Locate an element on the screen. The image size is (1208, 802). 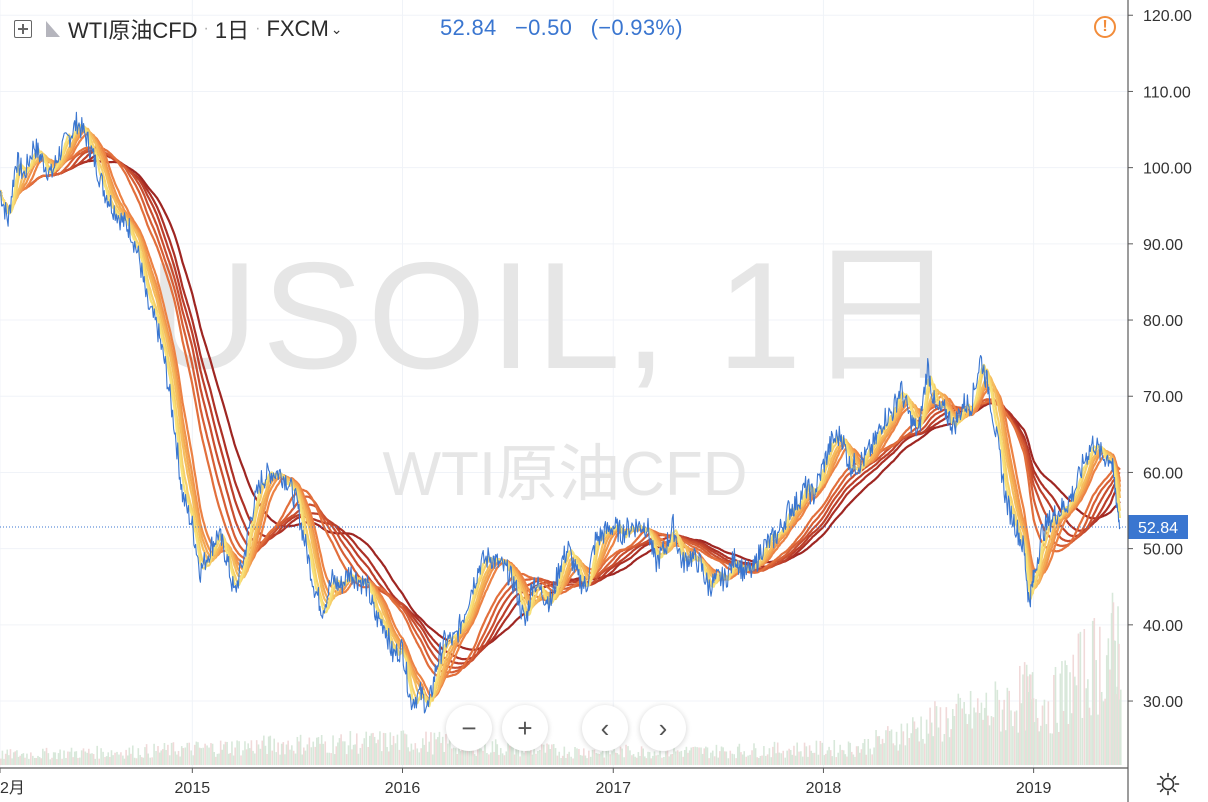
last-price-label: 52.84 is located at coordinates (1158, 528).